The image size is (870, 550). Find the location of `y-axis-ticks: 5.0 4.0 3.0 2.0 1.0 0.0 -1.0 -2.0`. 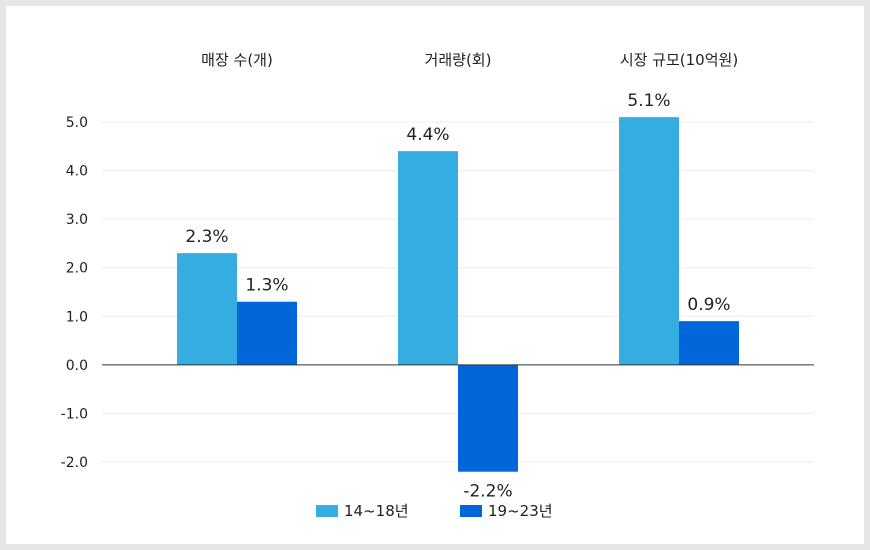

y-axis-ticks: 5.0 4.0 3.0 2.0 1.0 0.0 -1.0 -2.0 is located at coordinates (74, 293).